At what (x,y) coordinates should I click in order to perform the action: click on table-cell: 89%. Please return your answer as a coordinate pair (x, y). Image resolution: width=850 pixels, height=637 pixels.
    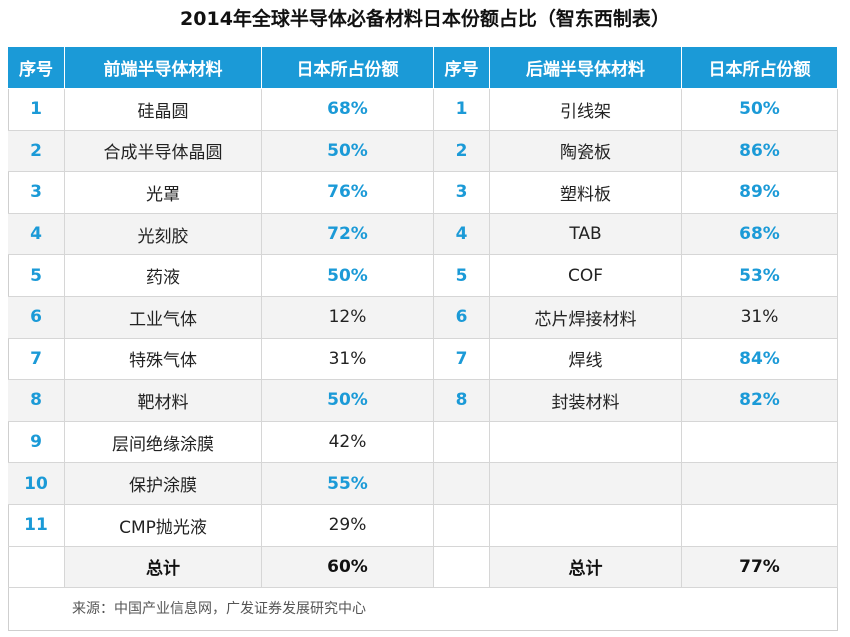
    Looking at the image, I should click on (760, 193).